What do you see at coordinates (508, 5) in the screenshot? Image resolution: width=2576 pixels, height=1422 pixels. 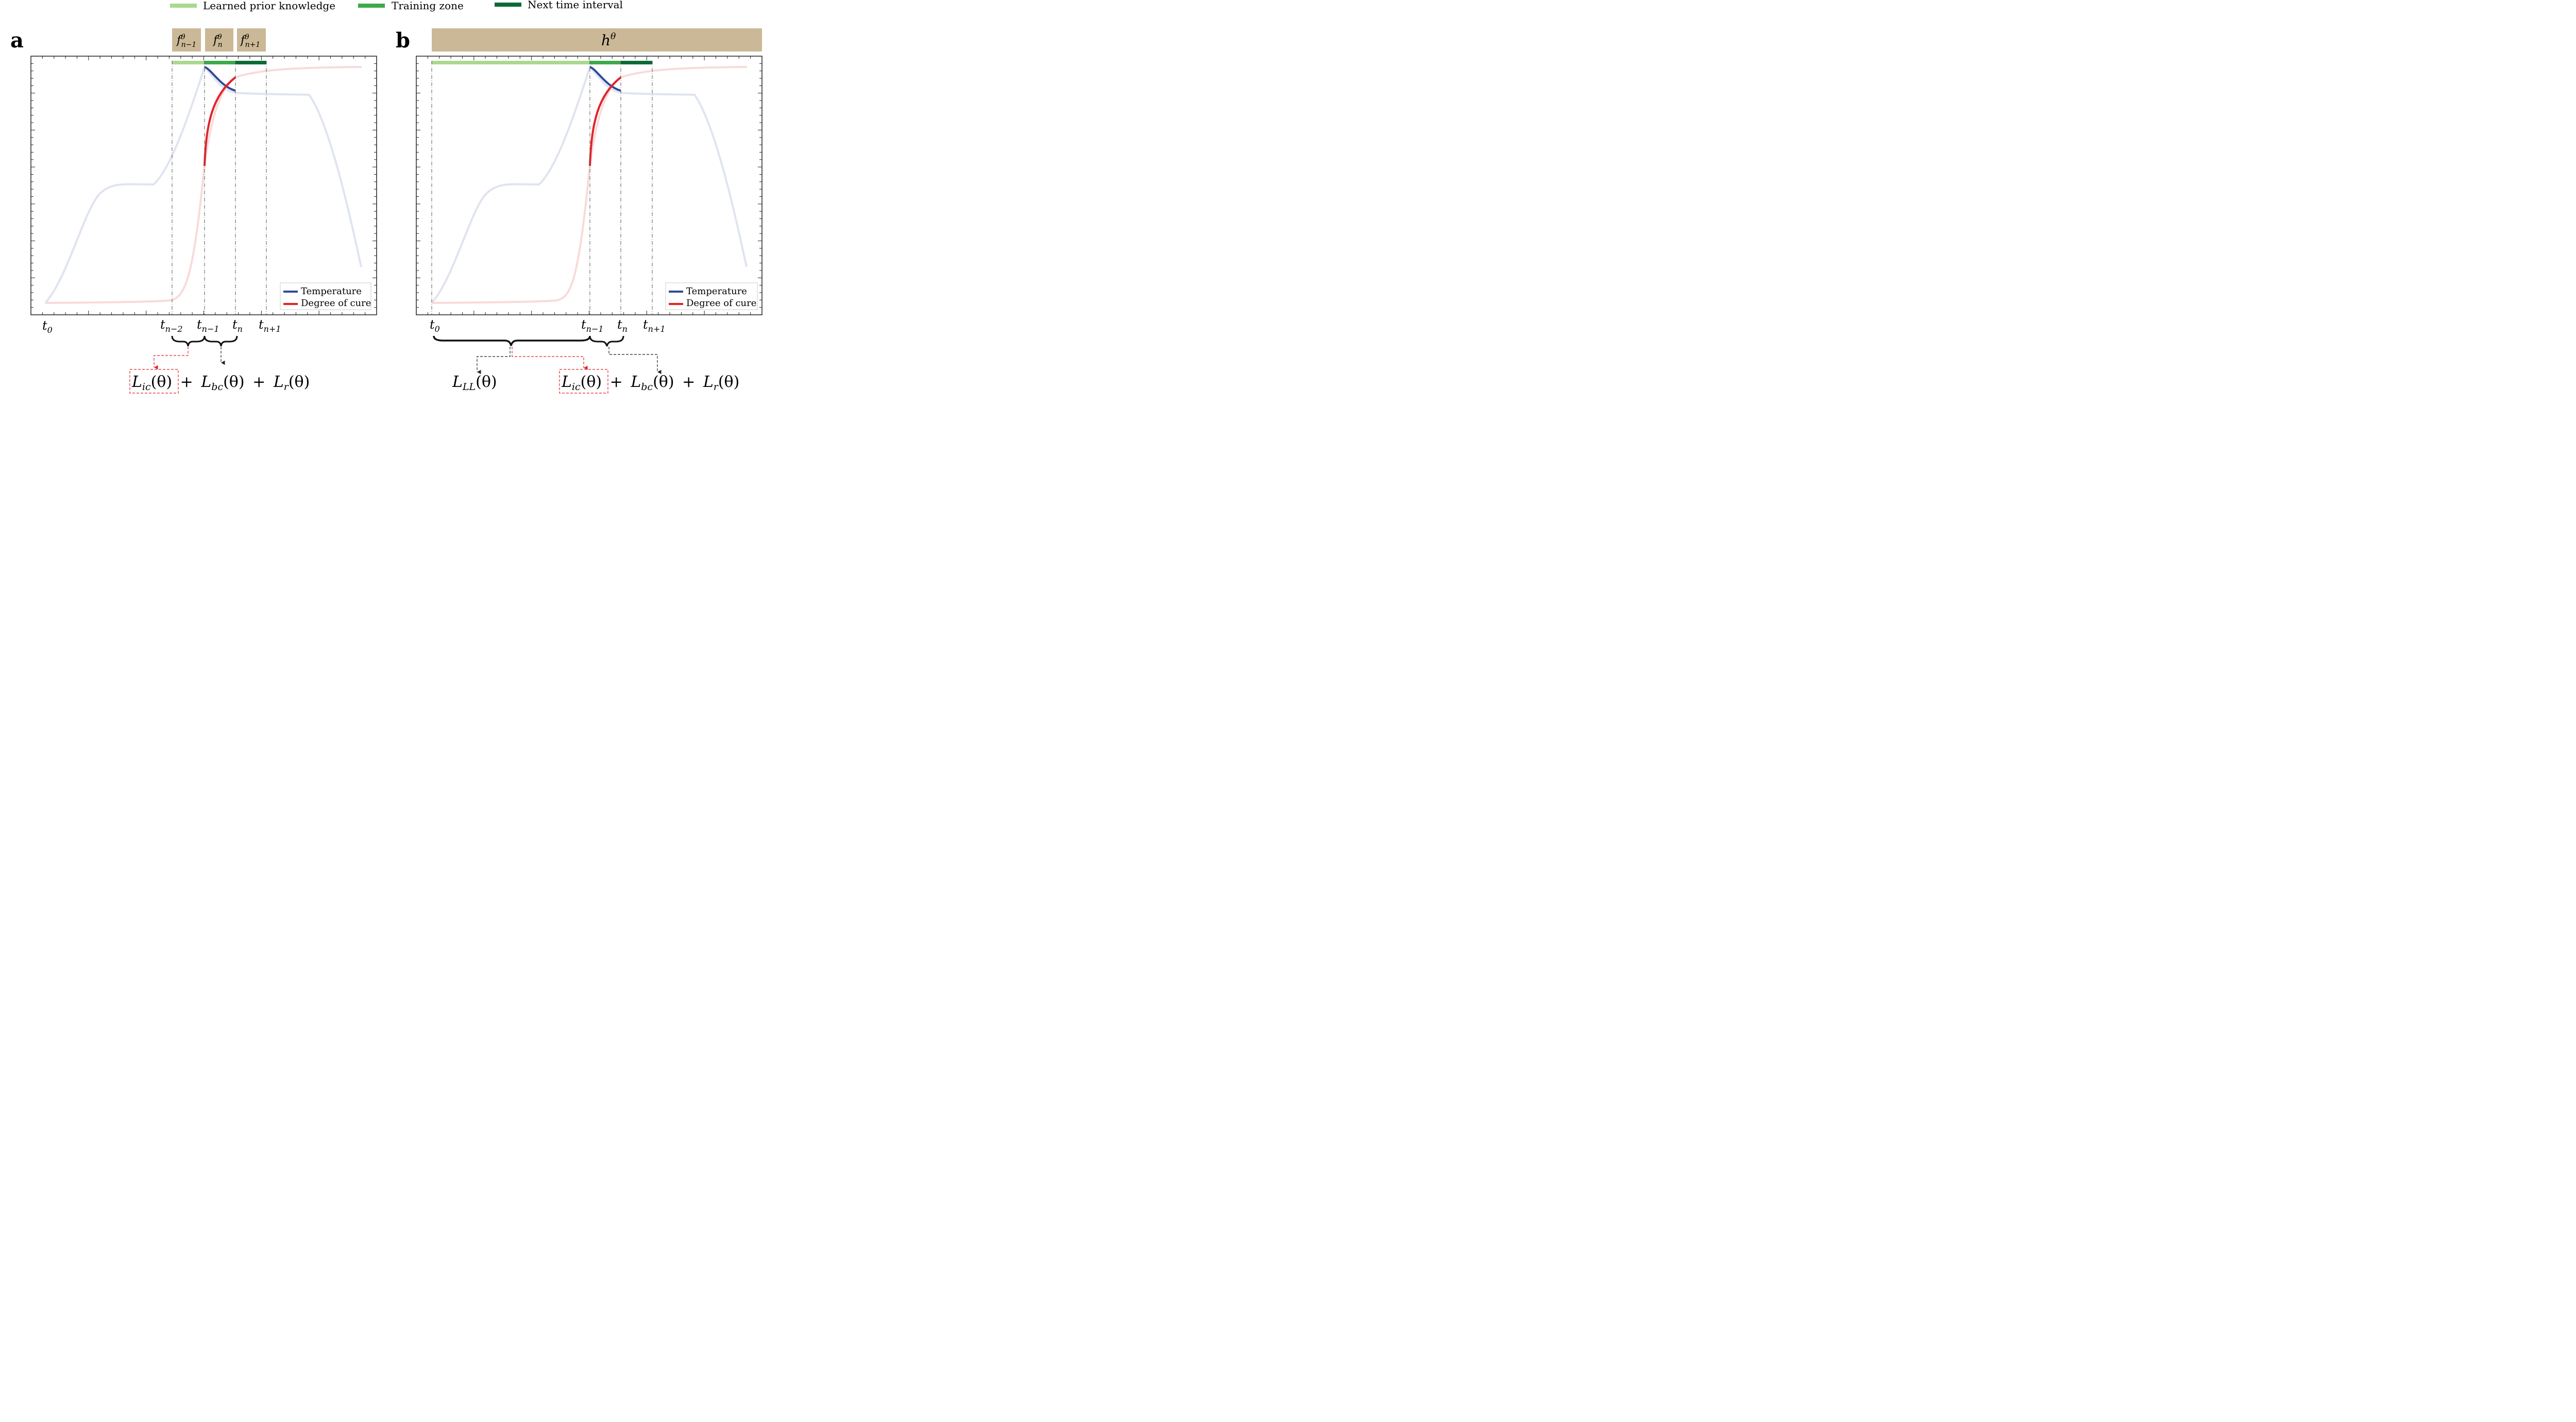 I see `legend-swatch-next` at bounding box center [508, 5].